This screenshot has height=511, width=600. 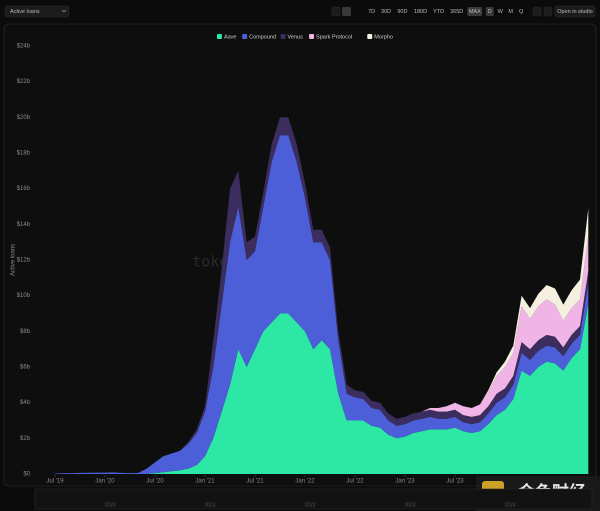 I want to click on y-tick-label: $22b, so click(x=24, y=82).